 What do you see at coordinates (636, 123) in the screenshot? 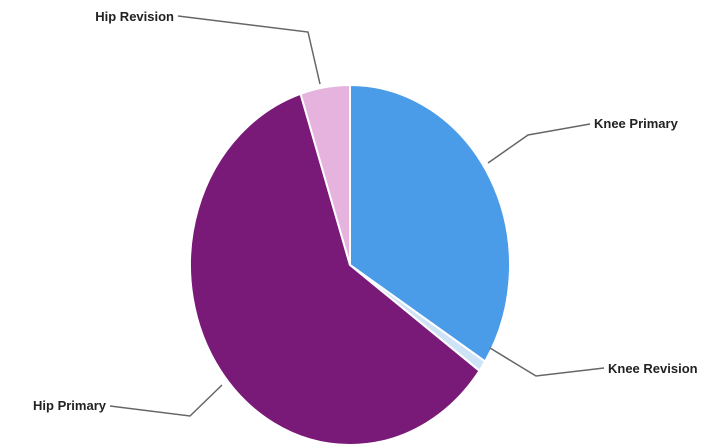
I see `slice-label-knee-primary: Knee Primary` at bounding box center [636, 123].